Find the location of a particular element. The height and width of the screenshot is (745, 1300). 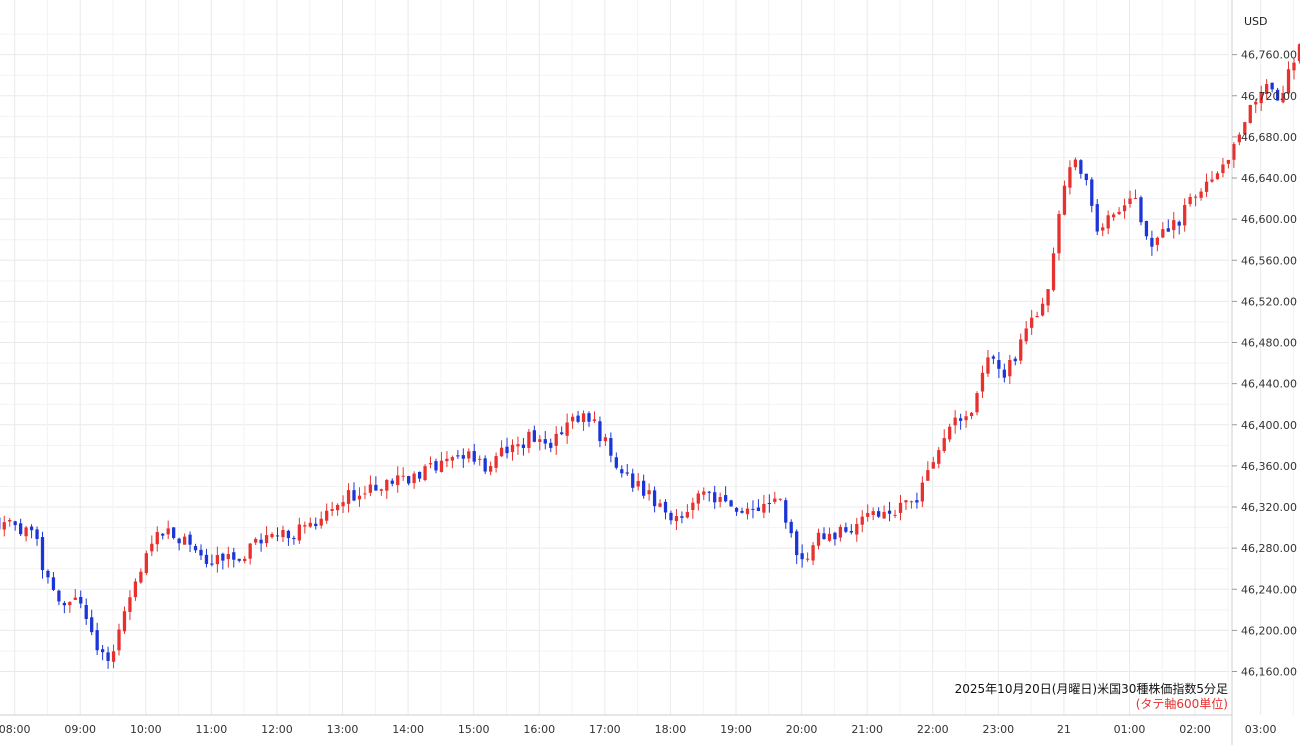

time-tick-label: 03:00 is located at coordinates (1261, 729).